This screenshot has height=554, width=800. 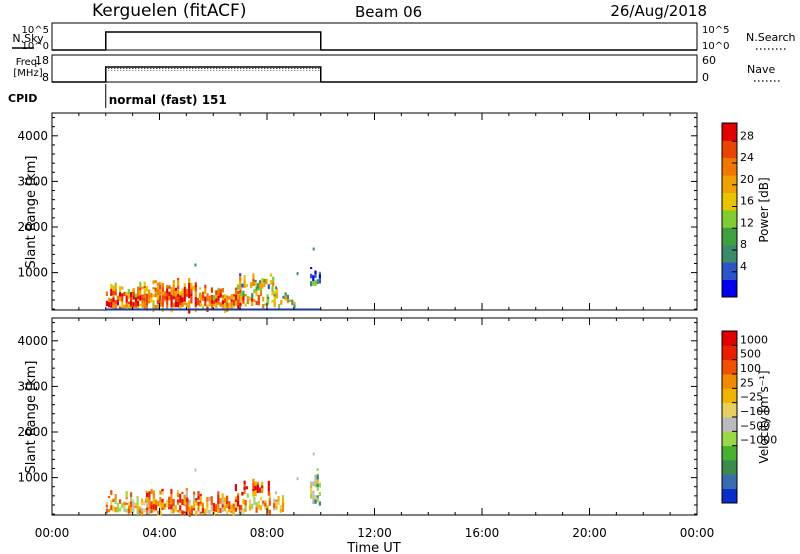 I want to click on freq-frame, so click(x=374, y=68).